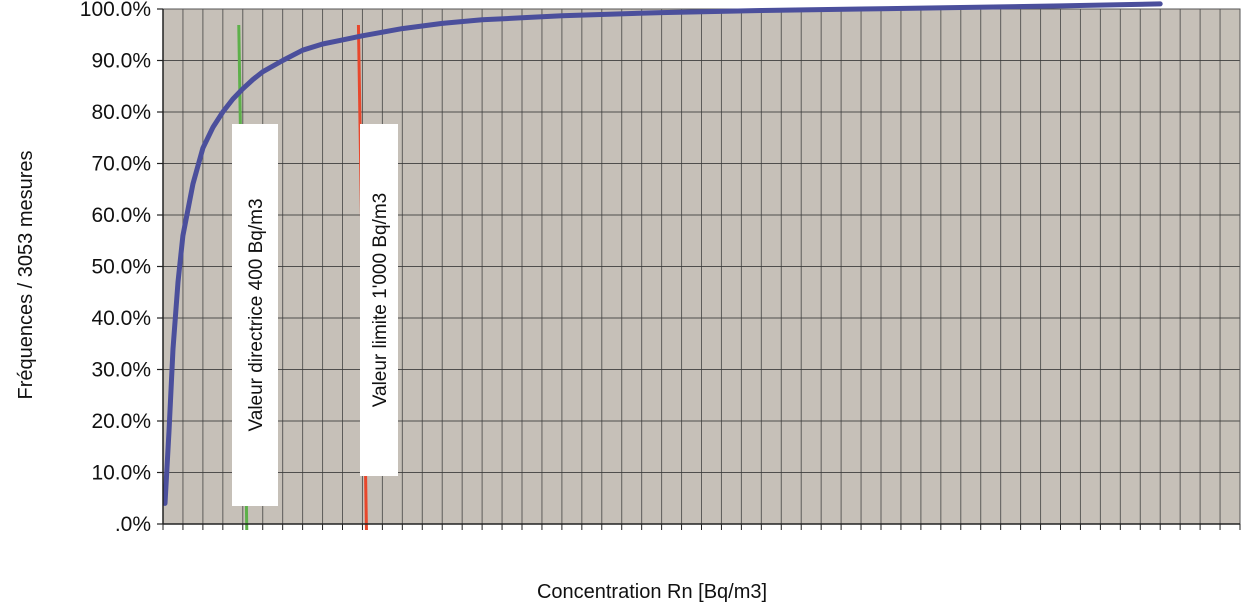 The height and width of the screenshot is (606, 1249). Describe the element at coordinates (121, 215) in the screenshot. I see `y-tick-label: 60.0%` at that location.